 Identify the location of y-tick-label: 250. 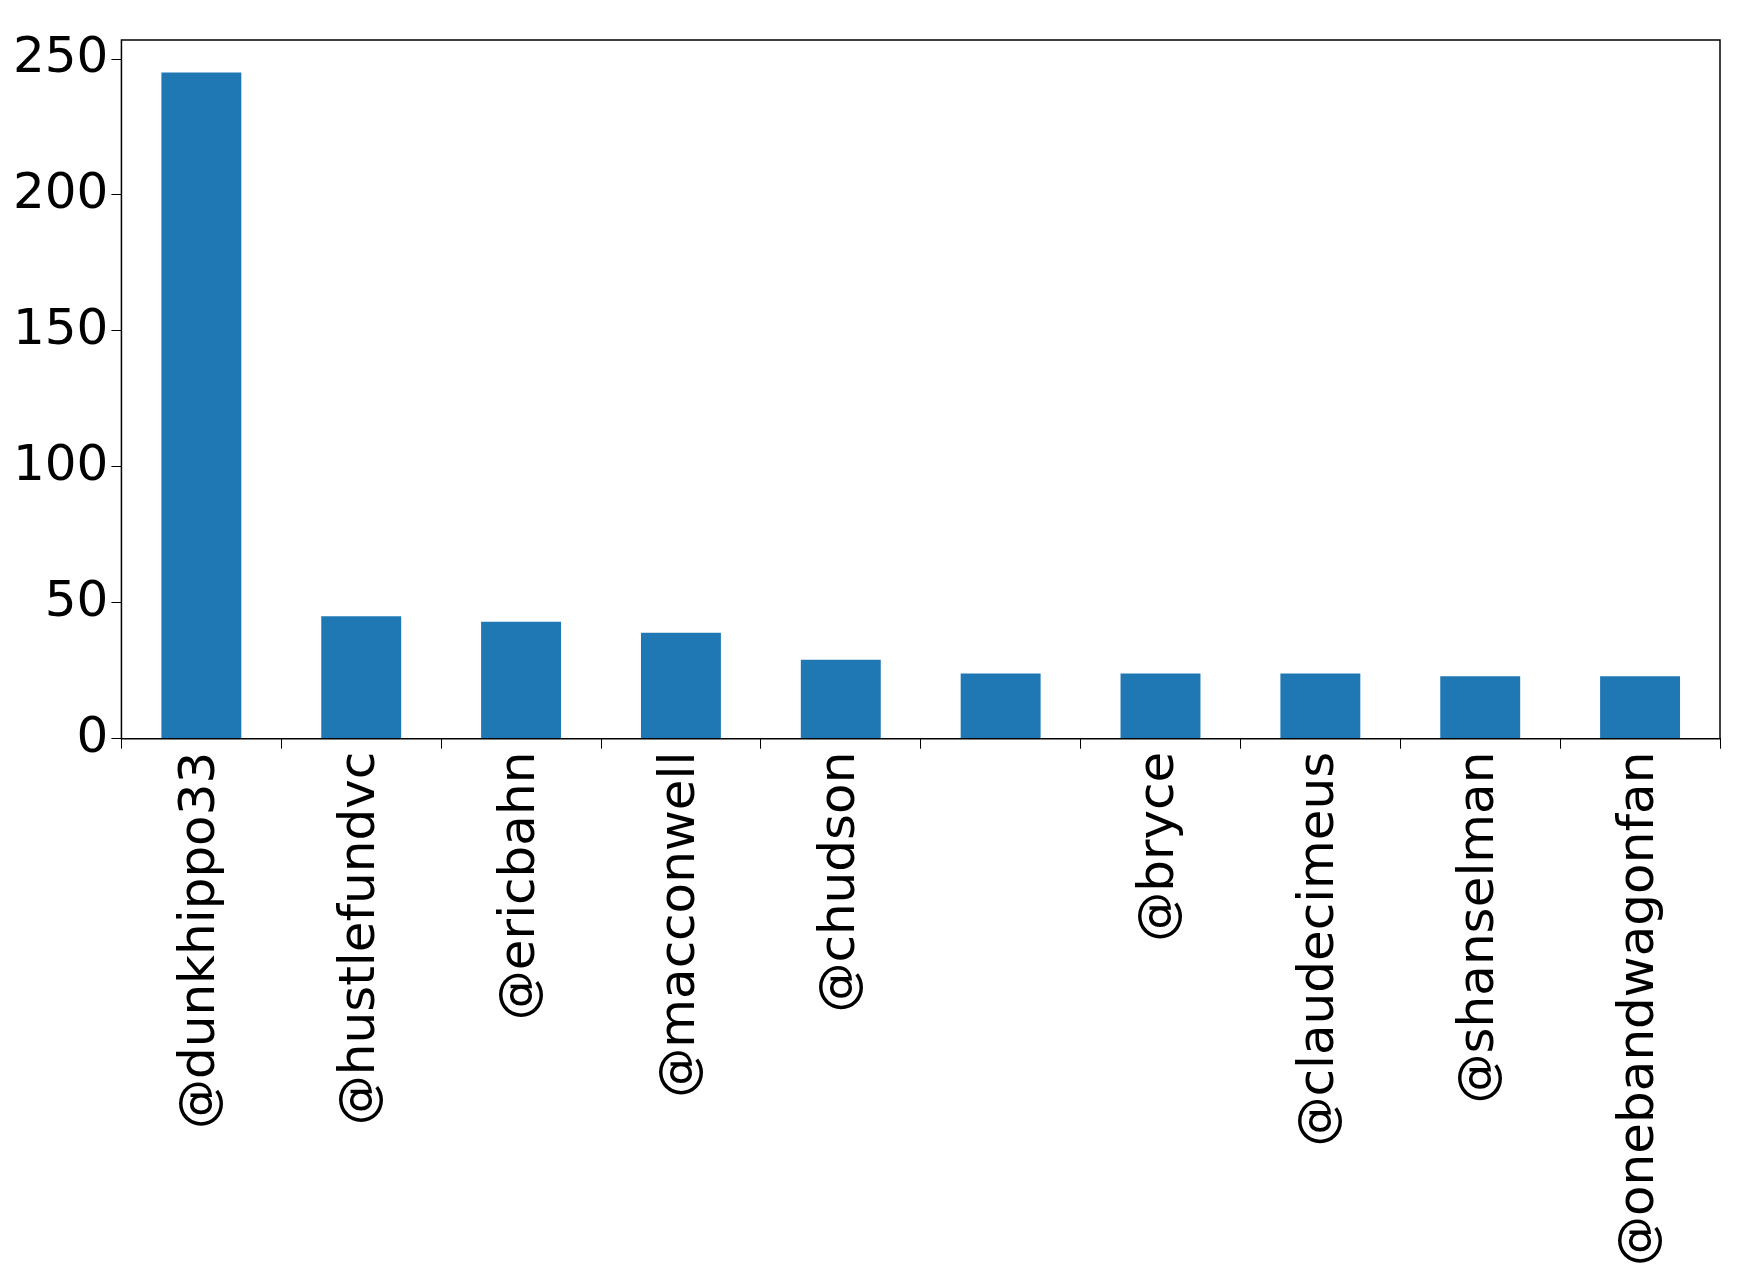
(61, 55).